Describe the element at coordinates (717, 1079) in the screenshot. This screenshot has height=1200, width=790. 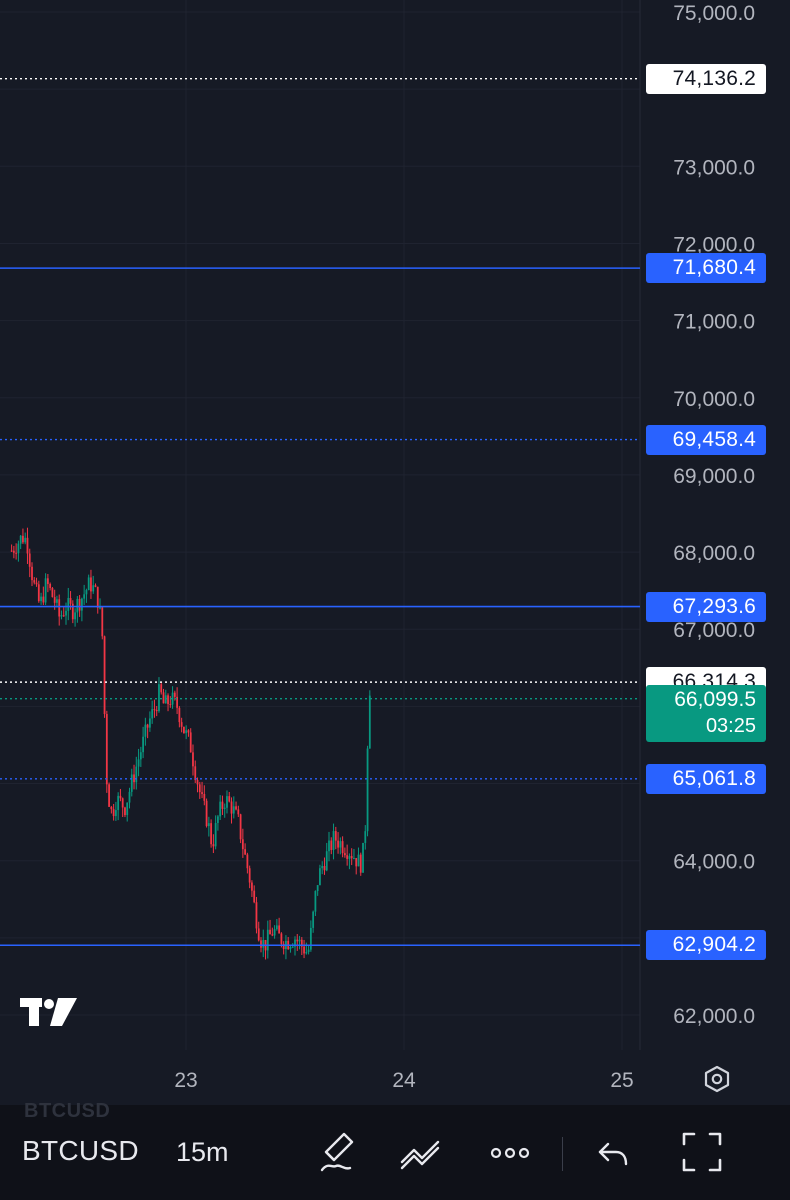
I see `settings-icon` at that location.